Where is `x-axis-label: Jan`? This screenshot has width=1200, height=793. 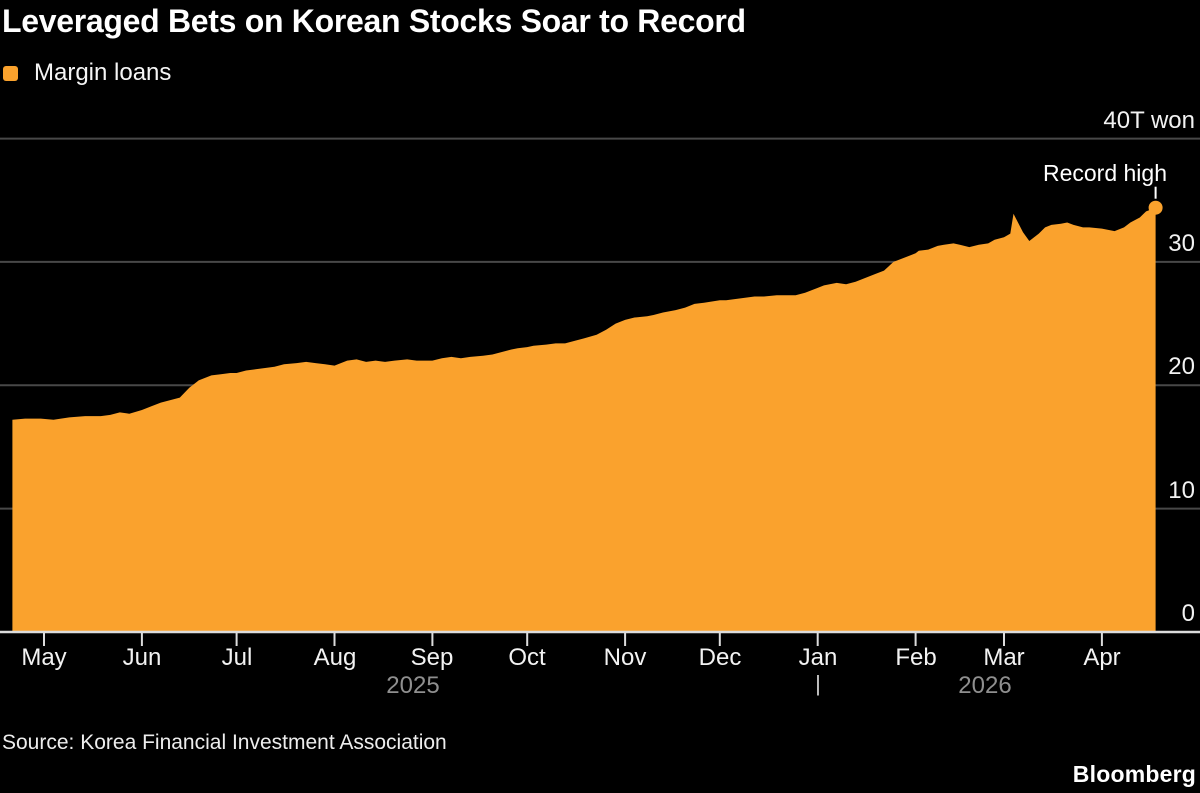 x-axis-label: Jan is located at coordinates (818, 657).